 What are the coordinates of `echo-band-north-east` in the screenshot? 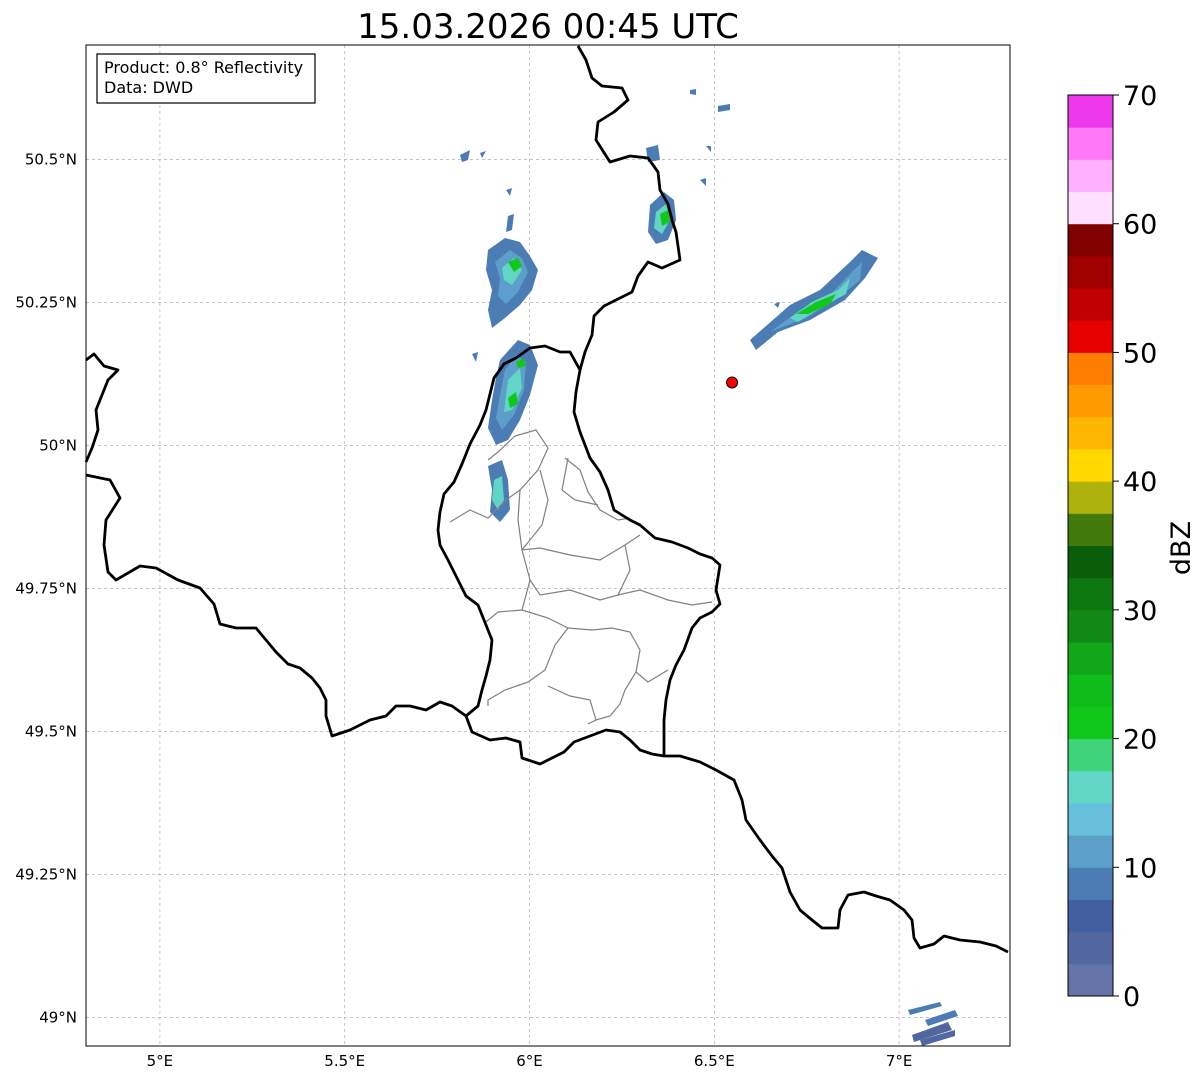 It's located at (814, 300).